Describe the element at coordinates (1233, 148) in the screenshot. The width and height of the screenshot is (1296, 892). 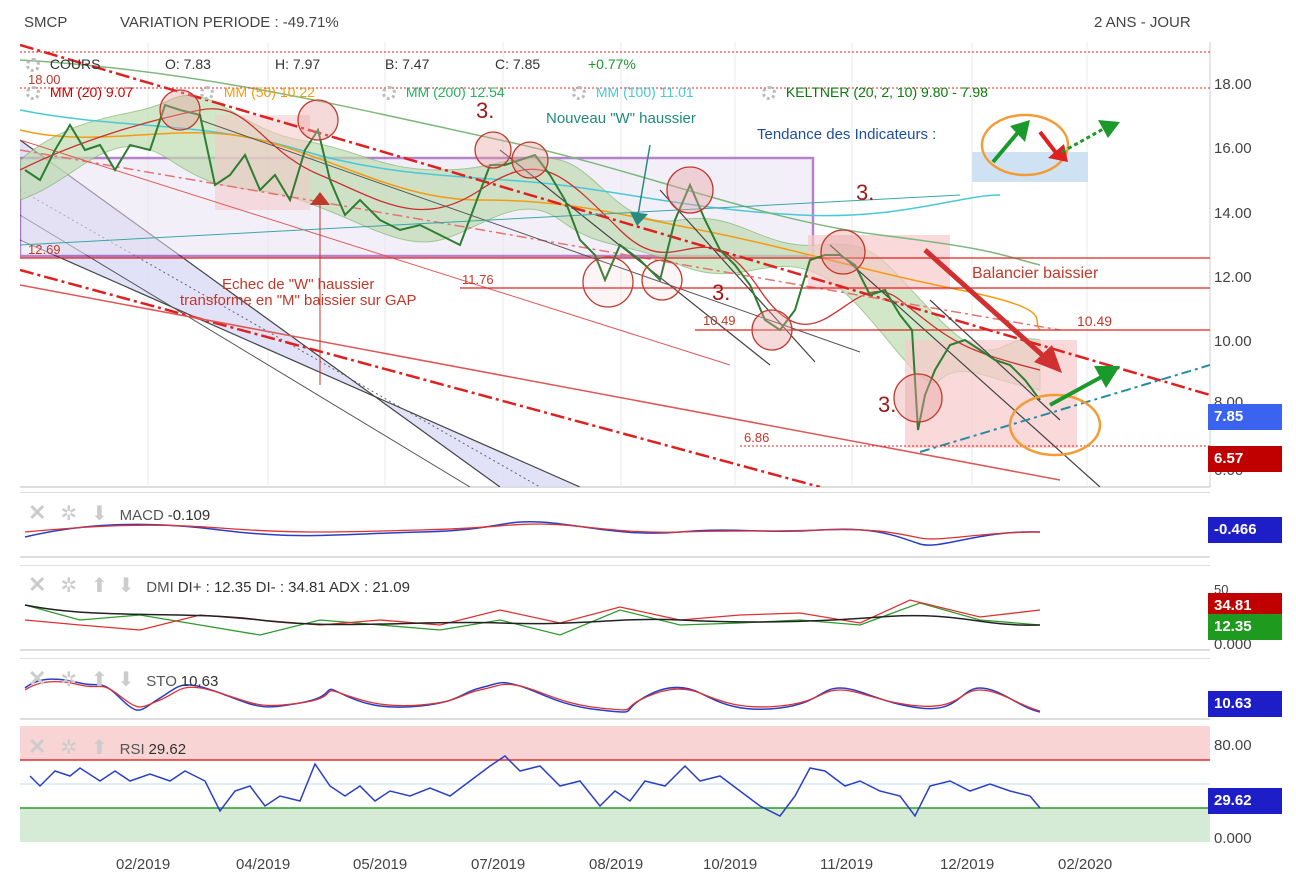
I see `price-axis-label: 16.00` at that location.